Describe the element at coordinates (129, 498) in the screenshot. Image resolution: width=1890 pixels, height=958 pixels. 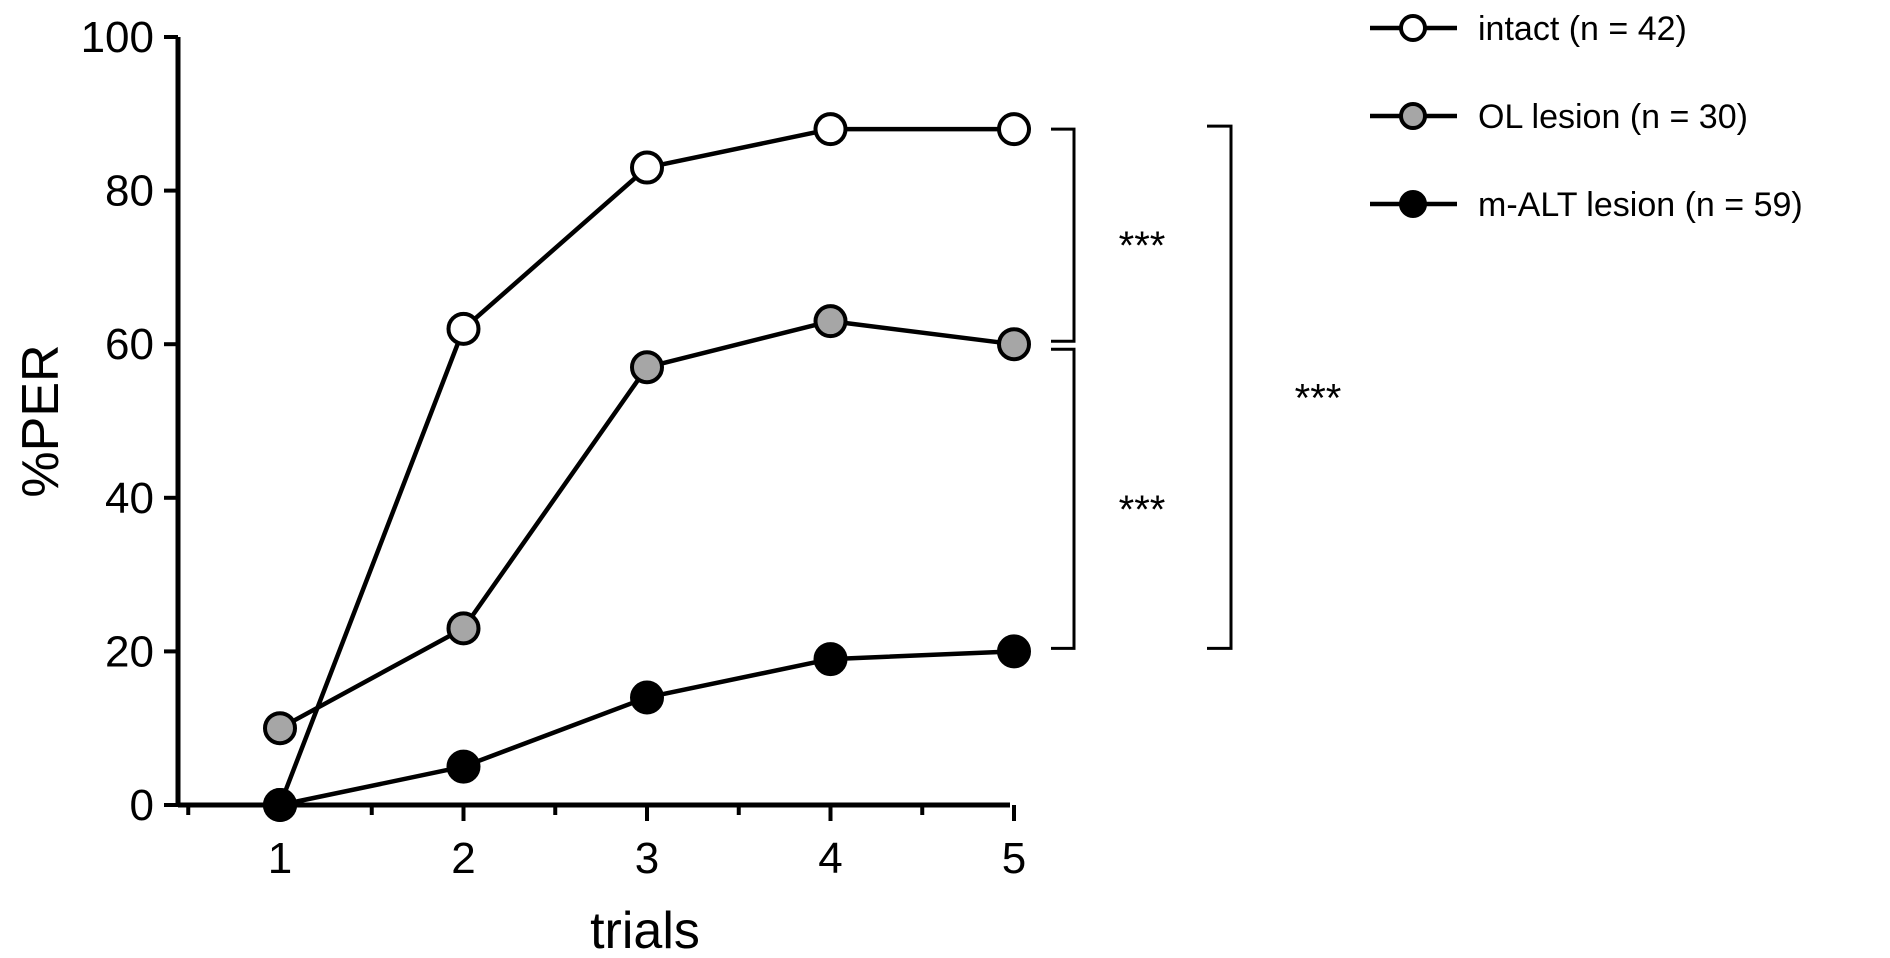
I see `y-tick-label: 40` at that location.